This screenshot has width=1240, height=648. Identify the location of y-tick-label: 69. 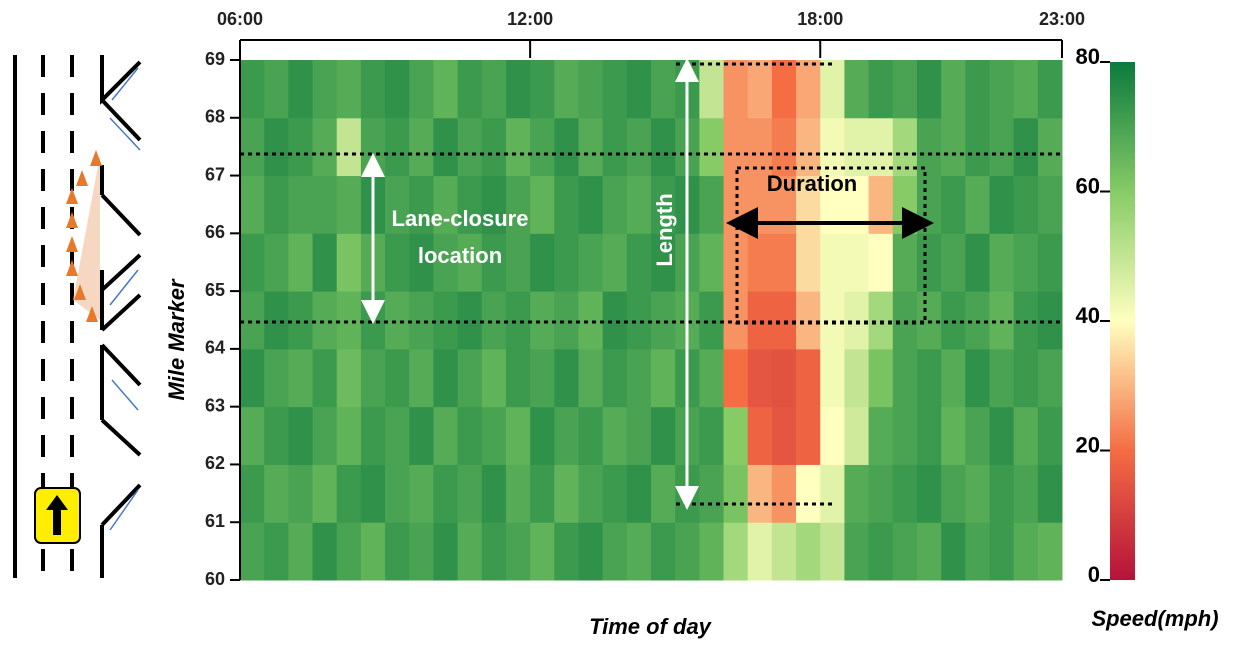
(215, 59).